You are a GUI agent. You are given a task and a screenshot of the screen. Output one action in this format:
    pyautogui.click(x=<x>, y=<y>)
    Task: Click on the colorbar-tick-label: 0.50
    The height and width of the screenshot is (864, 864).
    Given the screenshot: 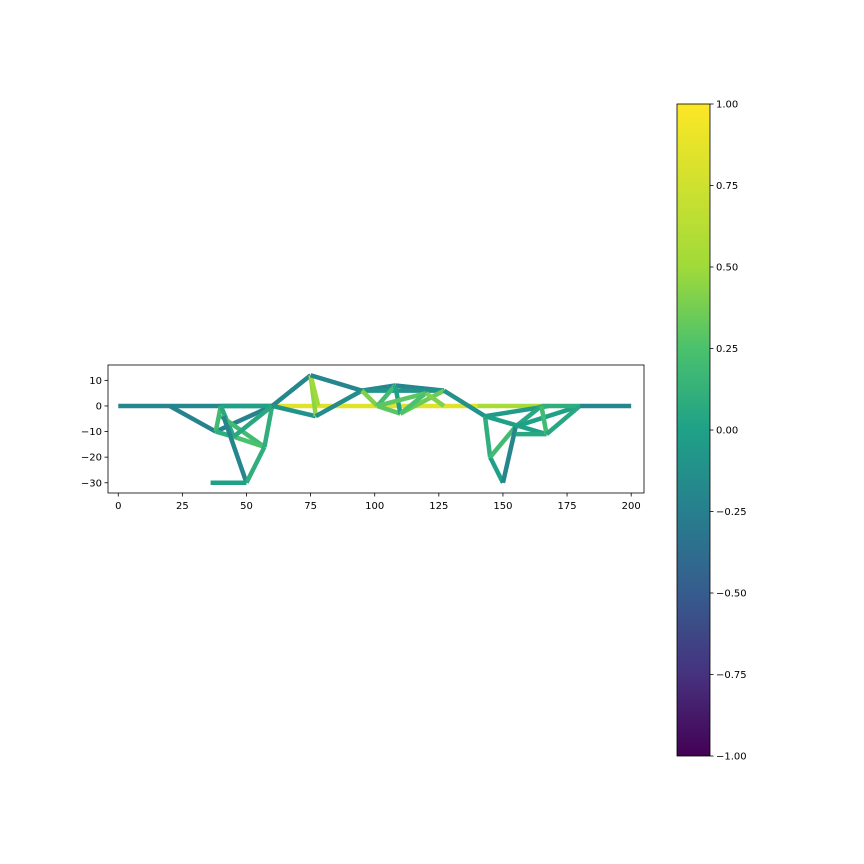 What is the action you would take?
    pyautogui.click(x=727, y=268)
    